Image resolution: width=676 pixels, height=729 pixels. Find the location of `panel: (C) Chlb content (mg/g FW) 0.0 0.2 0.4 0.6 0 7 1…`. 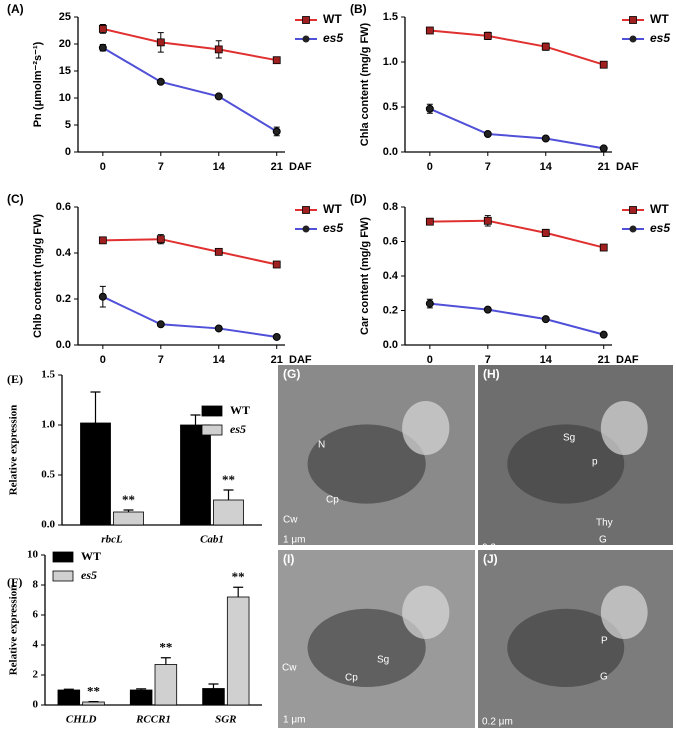

panel: (C) Chlb content (mg/g FW) 0.0 0.2 0.4 0.6 0 7 1… is located at coordinates (175, 279).